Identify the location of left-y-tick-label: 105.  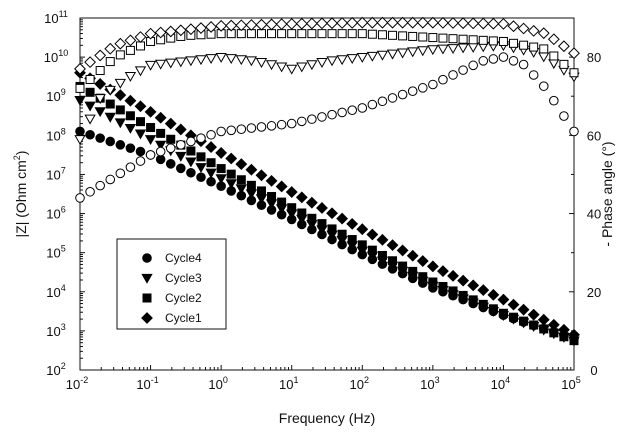
(55, 252).